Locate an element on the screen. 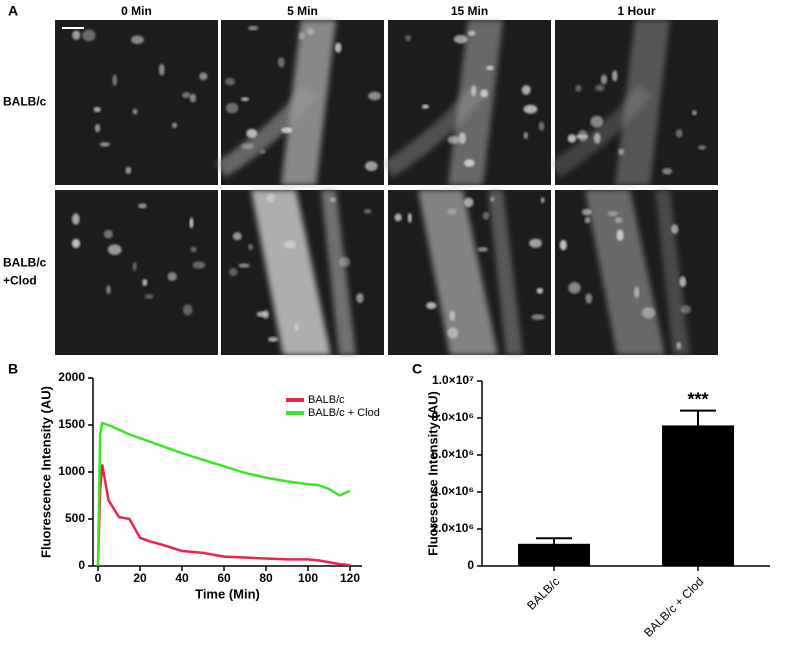  x-tick-label: 80 is located at coordinates (266, 578).